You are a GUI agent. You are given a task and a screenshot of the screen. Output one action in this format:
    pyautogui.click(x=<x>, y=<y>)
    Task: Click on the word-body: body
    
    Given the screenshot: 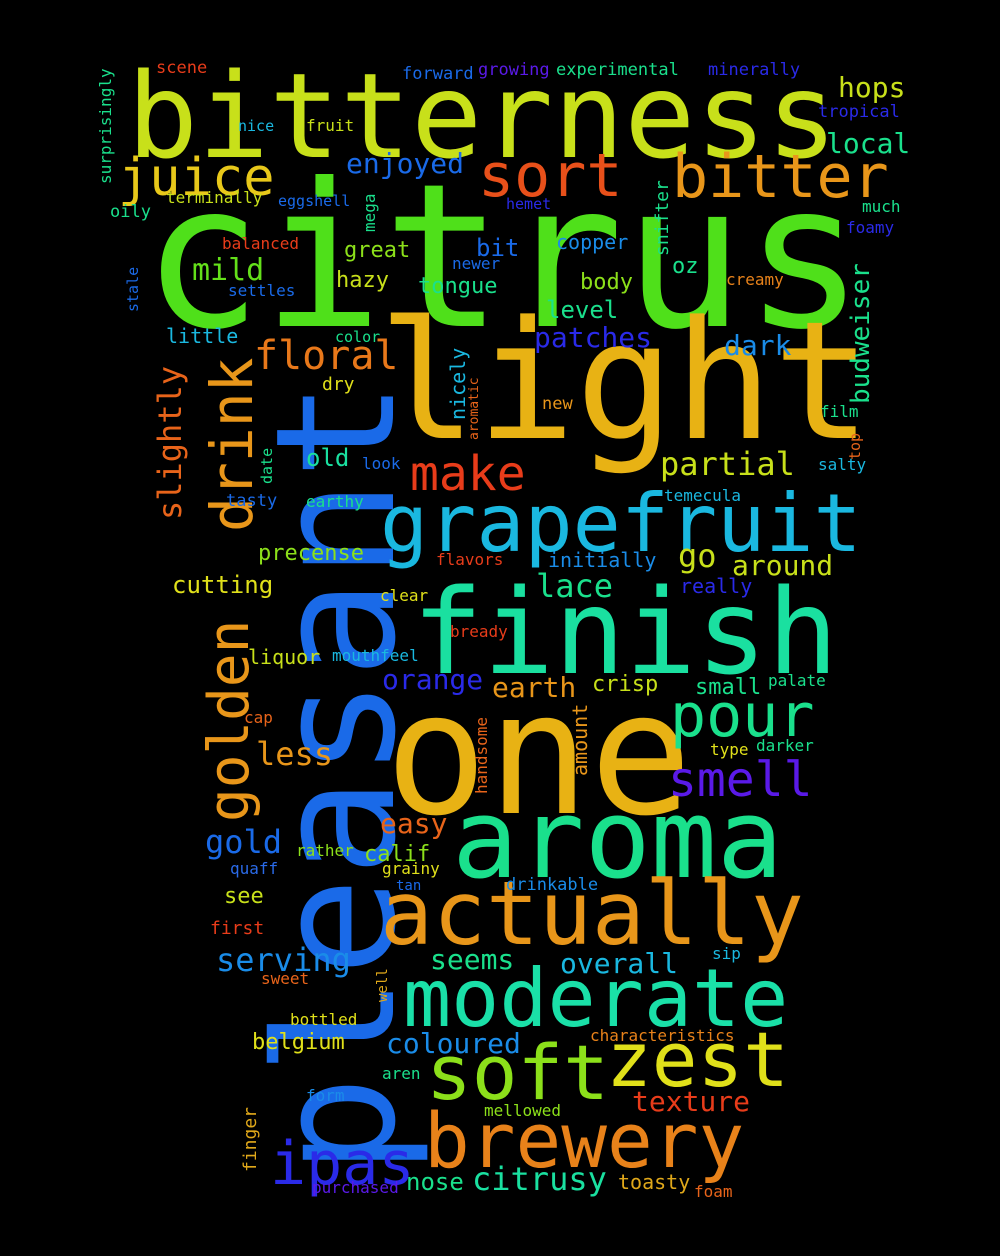 What is the action you would take?
    pyautogui.click(x=606, y=282)
    